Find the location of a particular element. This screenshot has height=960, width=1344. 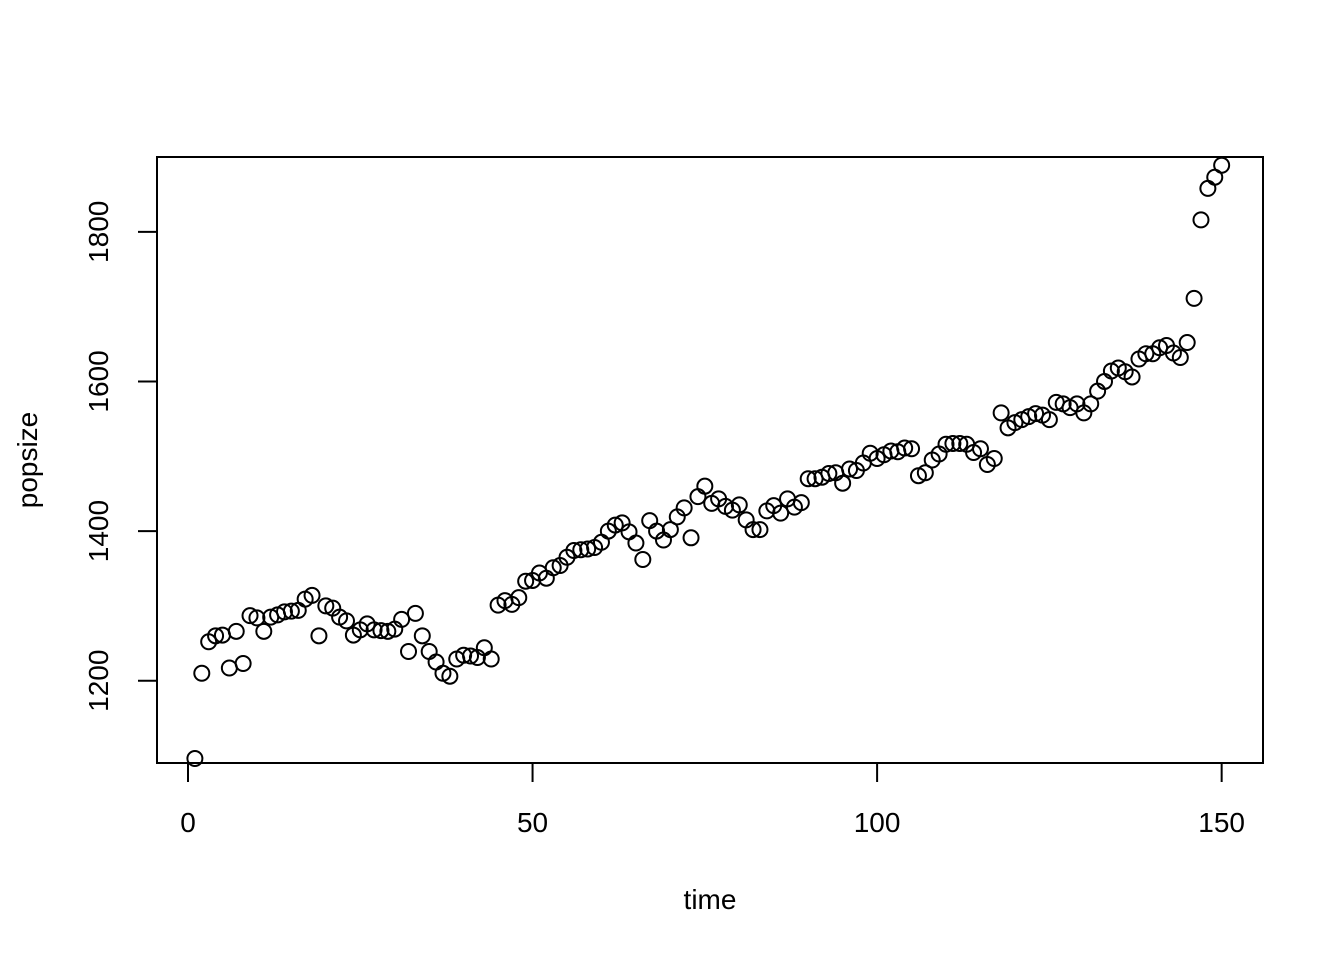

x-axis-label: time is located at coordinates (710, 899).